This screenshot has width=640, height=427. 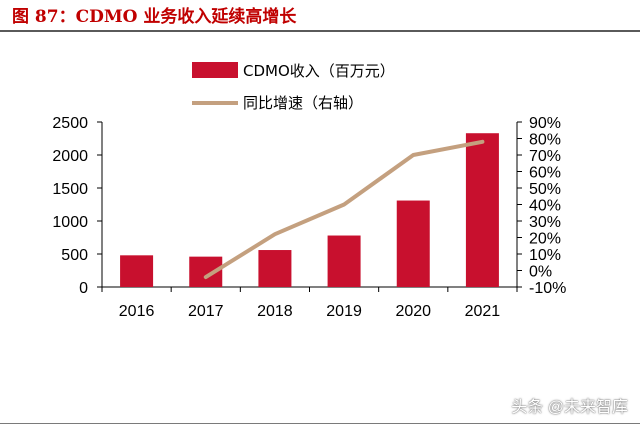 What do you see at coordinates (70, 222) in the screenshot?
I see `left-tick-label: 1000` at bounding box center [70, 222].